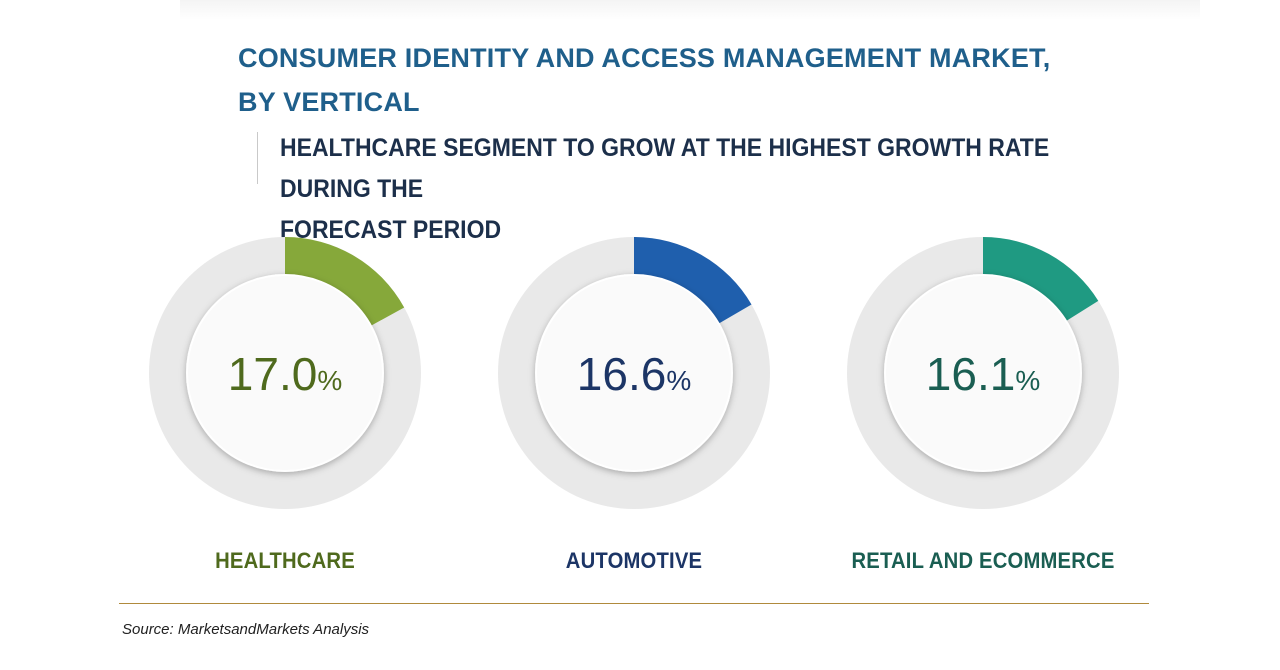 This screenshot has width=1280, height=670. What do you see at coordinates (329, 102) in the screenshot?
I see `chart-title-line-2: BY VERTICAL` at bounding box center [329, 102].